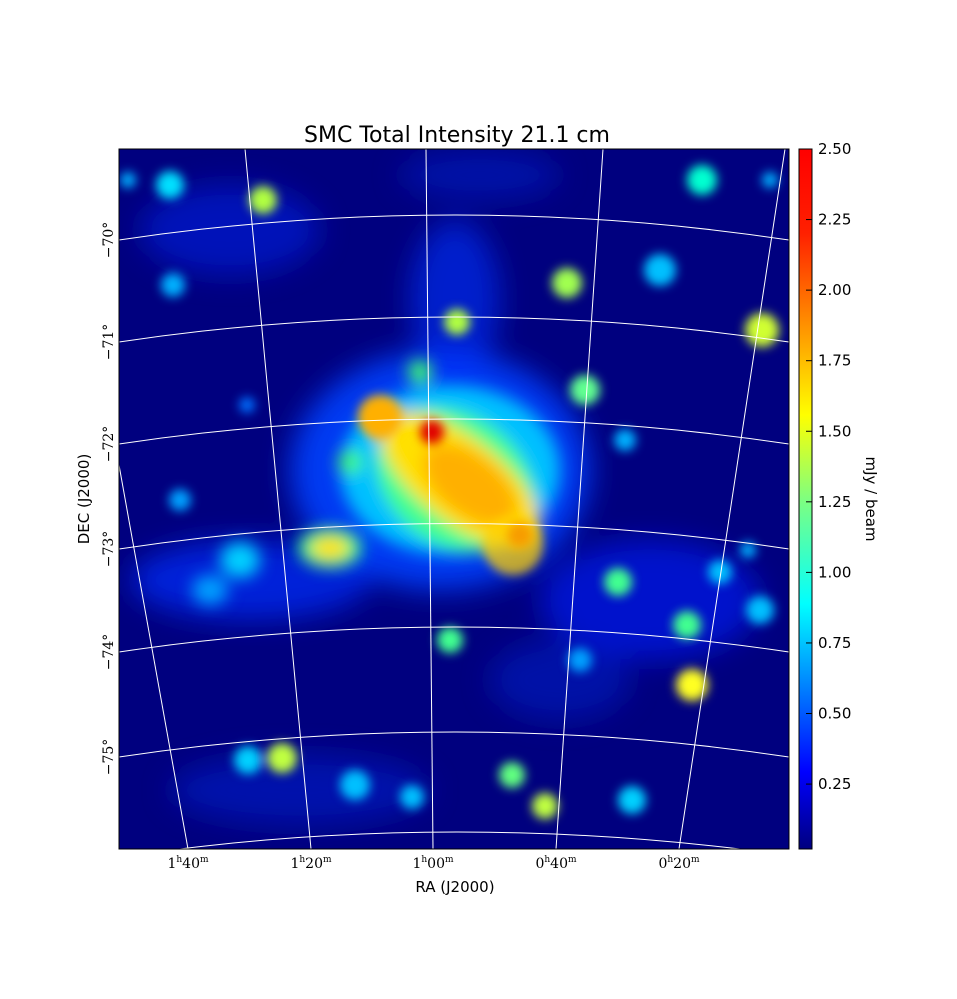 The width and height of the screenshot is (957, 999). I want to click on dec-tick-73: −73°, so click(109, 549).